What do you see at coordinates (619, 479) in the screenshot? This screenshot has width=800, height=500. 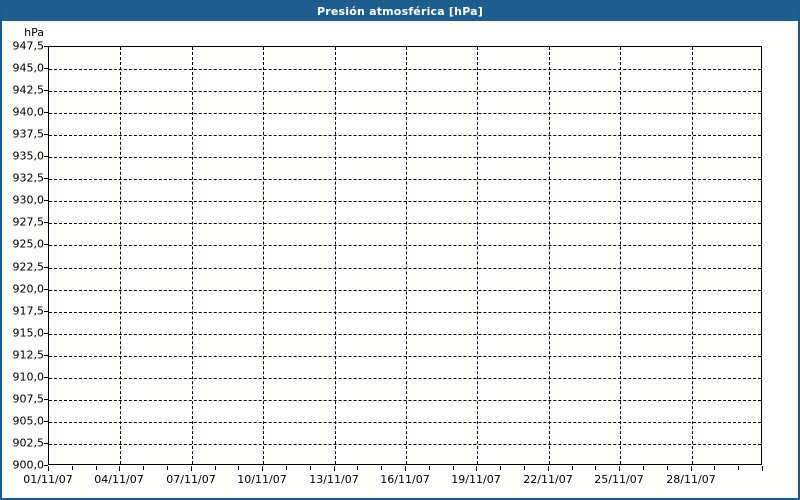 I see `x-axis-tick-label: 25/11/07` at bounding box center [619, 479].